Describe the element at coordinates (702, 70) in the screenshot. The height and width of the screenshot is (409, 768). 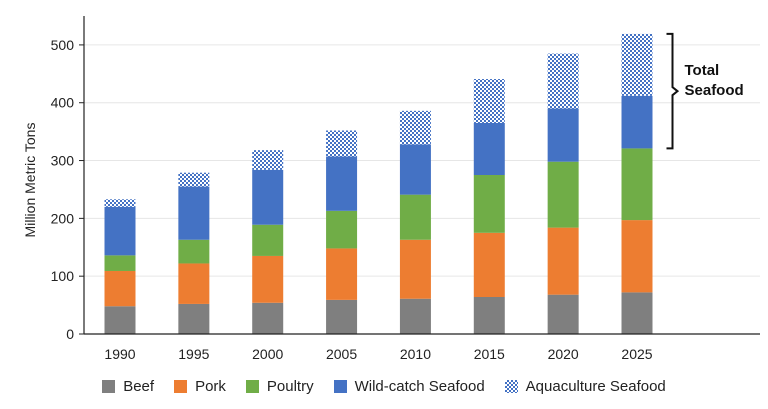
I see `annotation-text-line: Total` at that location.